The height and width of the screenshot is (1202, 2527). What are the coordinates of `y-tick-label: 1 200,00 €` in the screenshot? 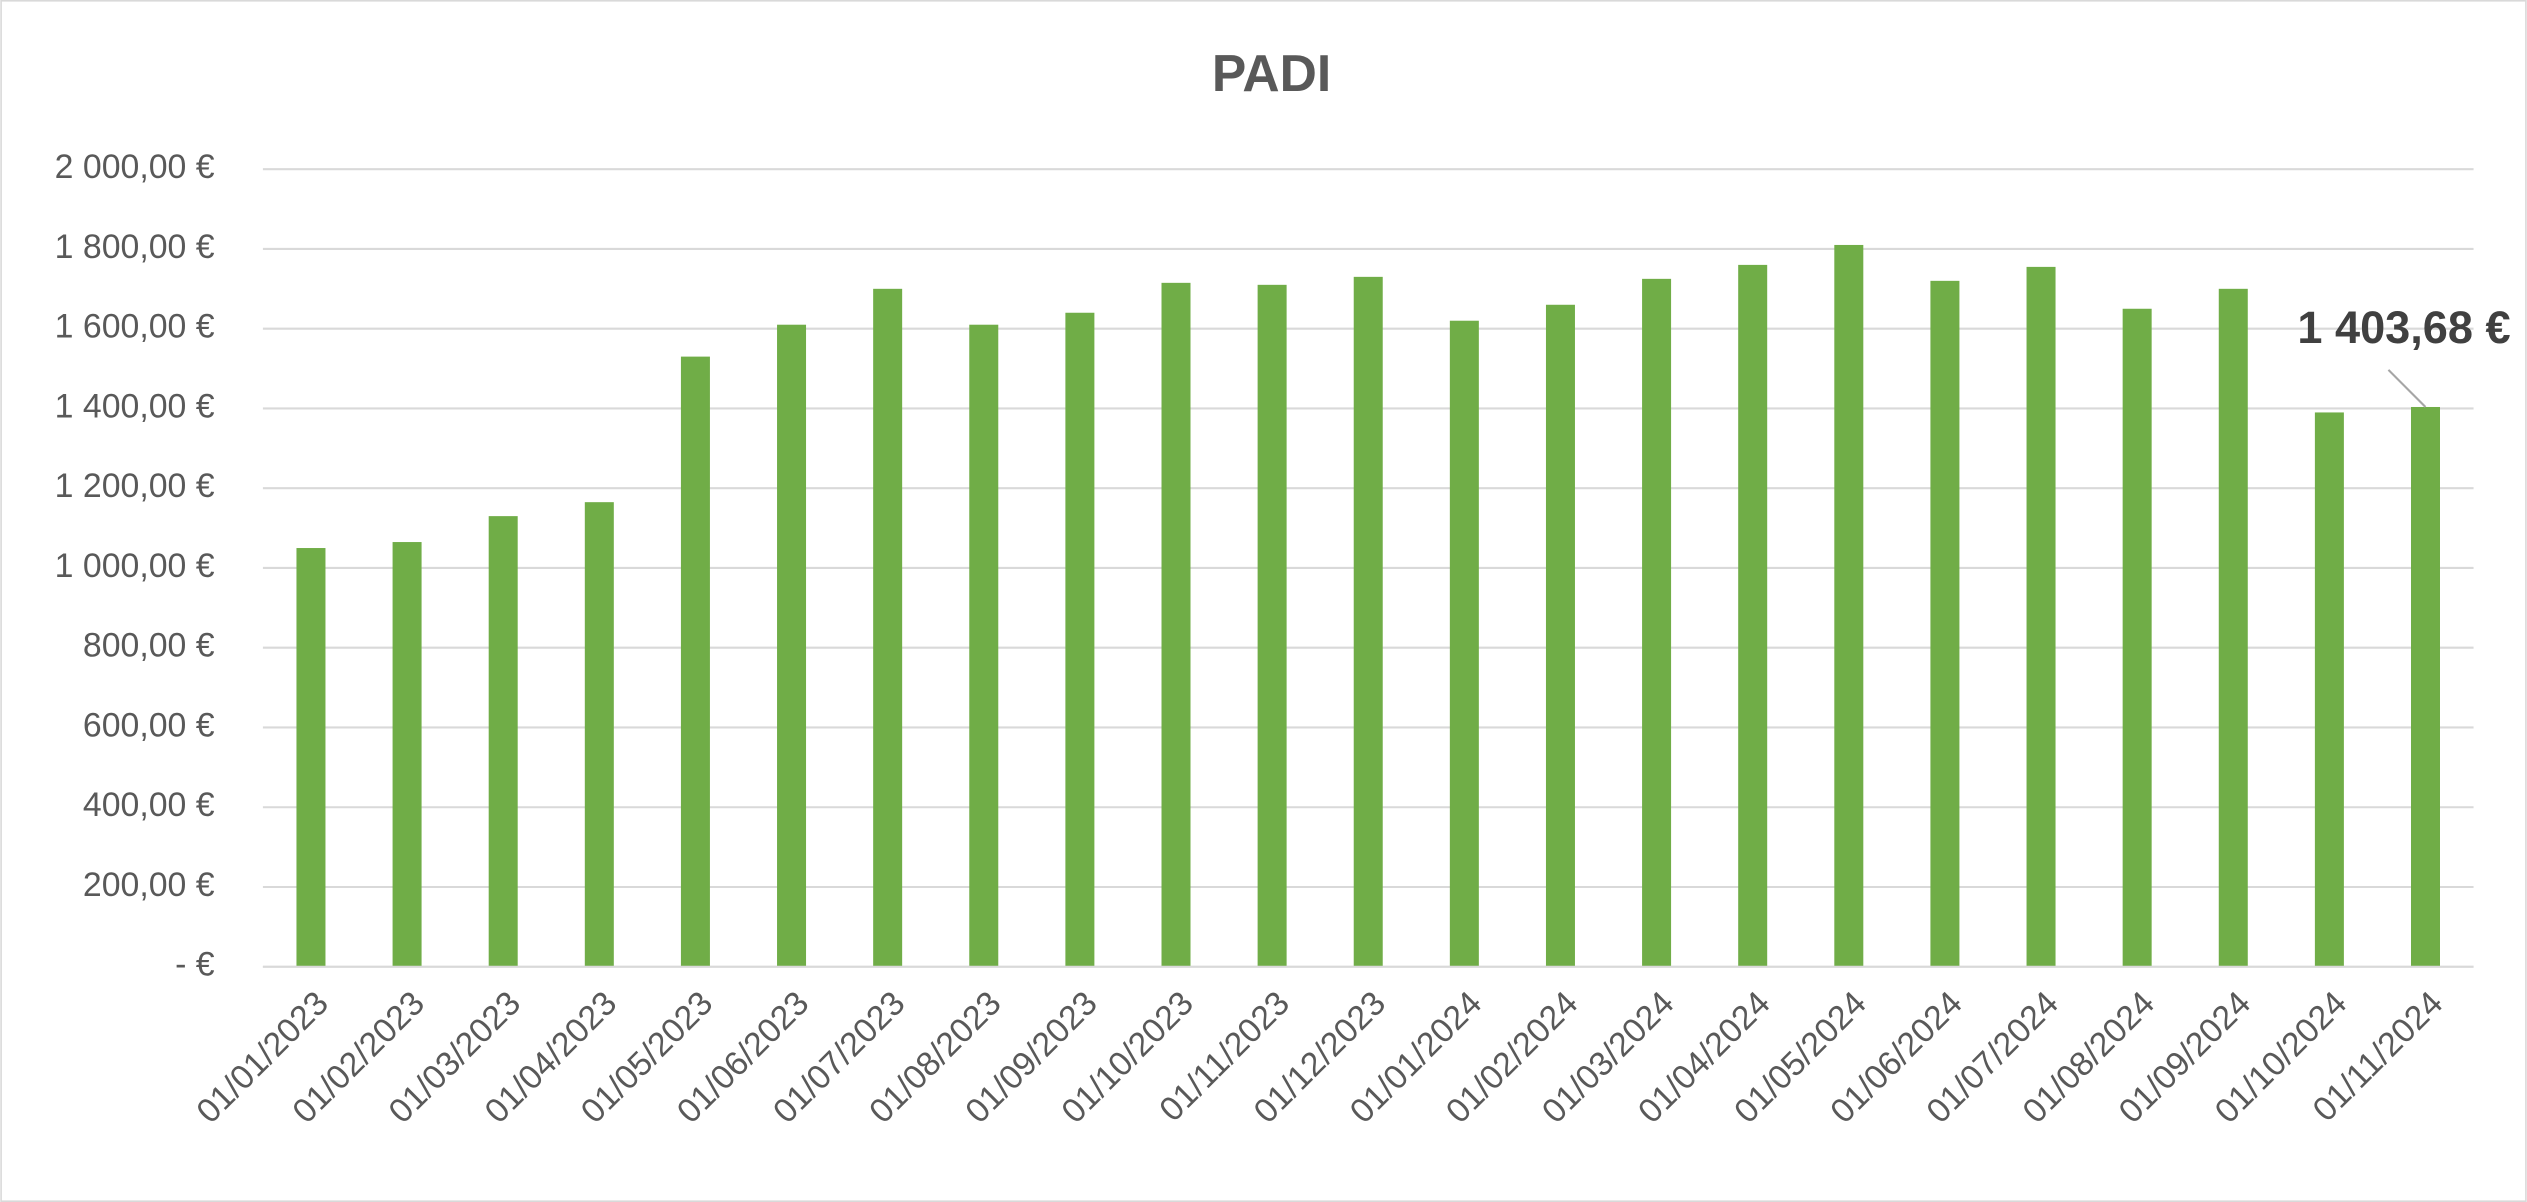 It's located at (135, 486).